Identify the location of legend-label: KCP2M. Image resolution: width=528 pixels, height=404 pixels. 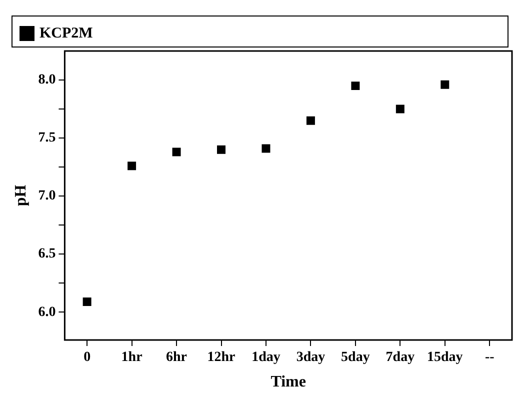
(66, 33).